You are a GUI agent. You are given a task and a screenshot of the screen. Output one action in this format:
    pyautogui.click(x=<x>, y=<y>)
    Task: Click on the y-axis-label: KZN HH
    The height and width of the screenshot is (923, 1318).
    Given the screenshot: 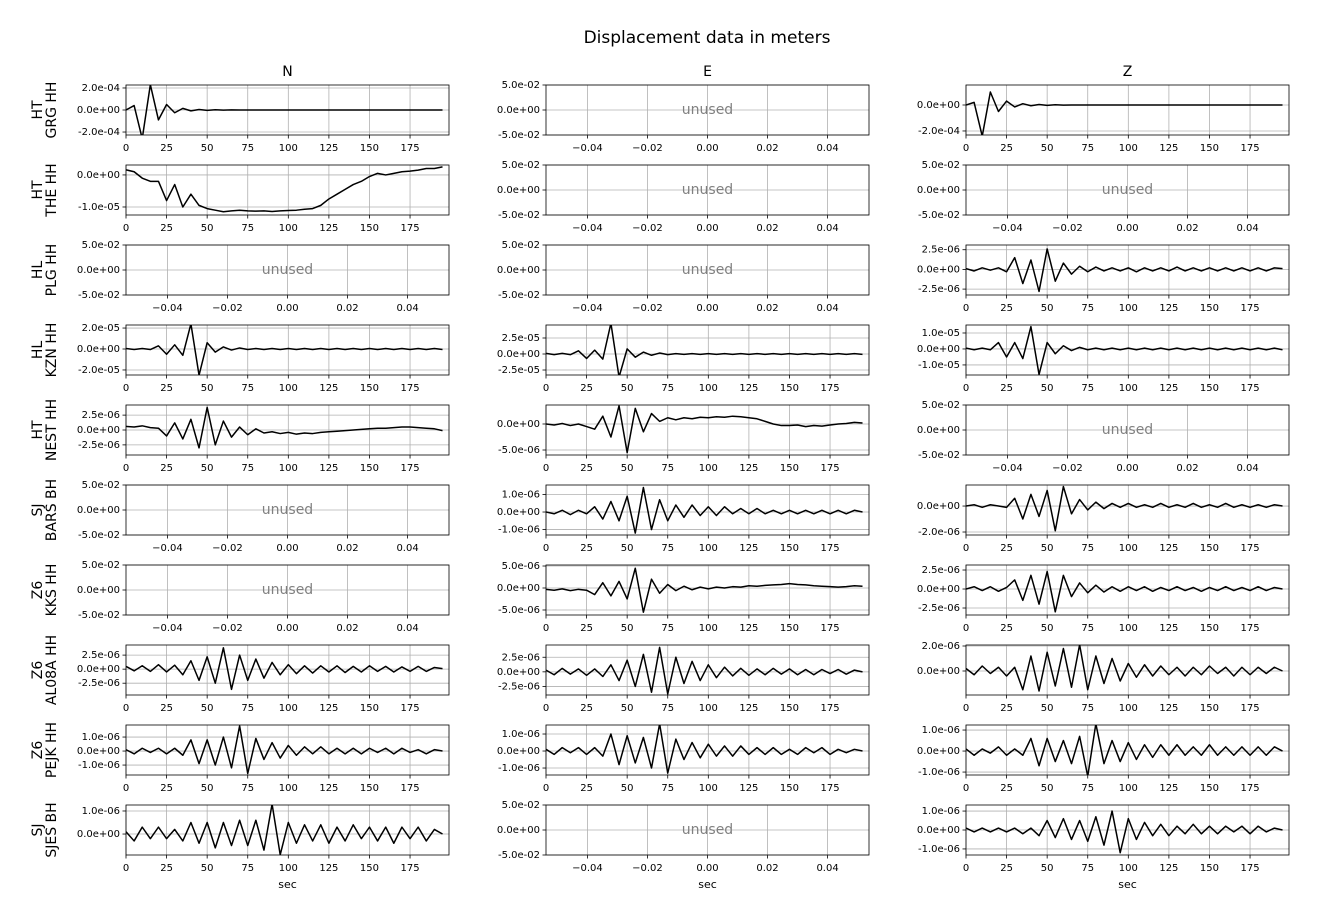 What is the action you would take?
    pyautogui.click(x=52, y=350)
    